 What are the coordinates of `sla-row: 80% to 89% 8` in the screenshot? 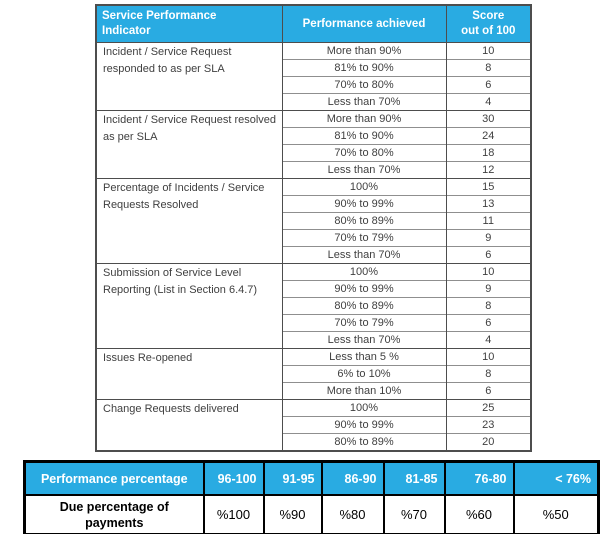 It's located at (313, 306).